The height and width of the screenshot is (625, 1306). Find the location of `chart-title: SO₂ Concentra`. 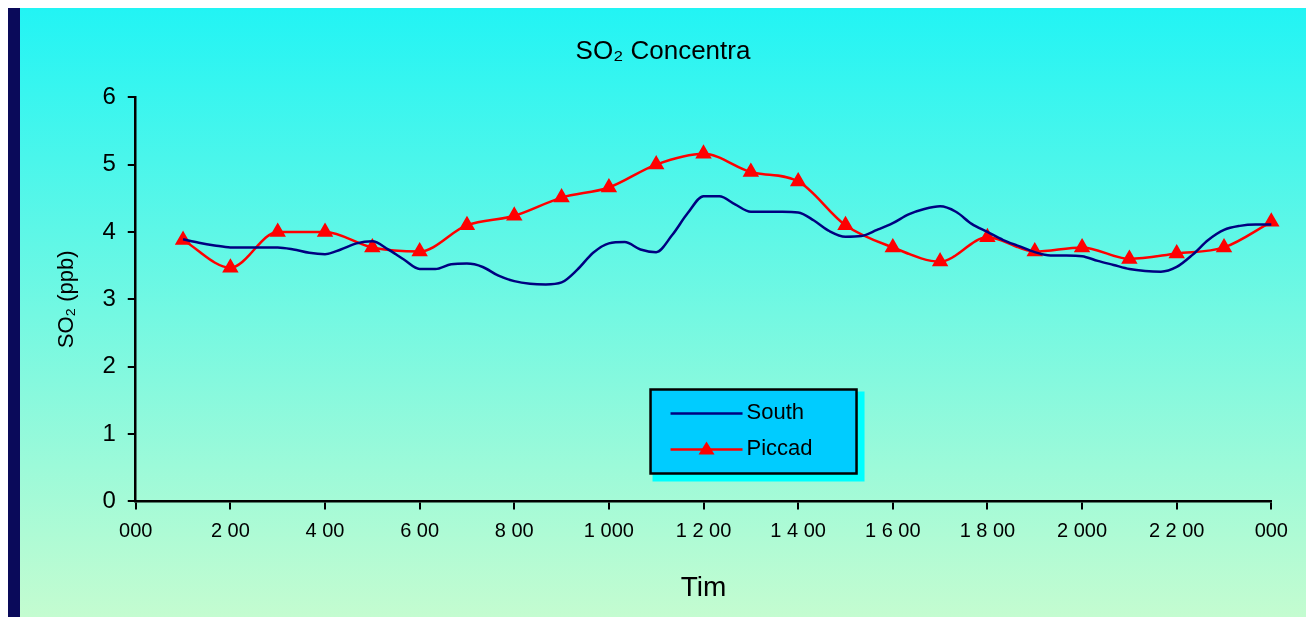

chart-title: SO₂ Concentra is located at coordinates (663, 49).